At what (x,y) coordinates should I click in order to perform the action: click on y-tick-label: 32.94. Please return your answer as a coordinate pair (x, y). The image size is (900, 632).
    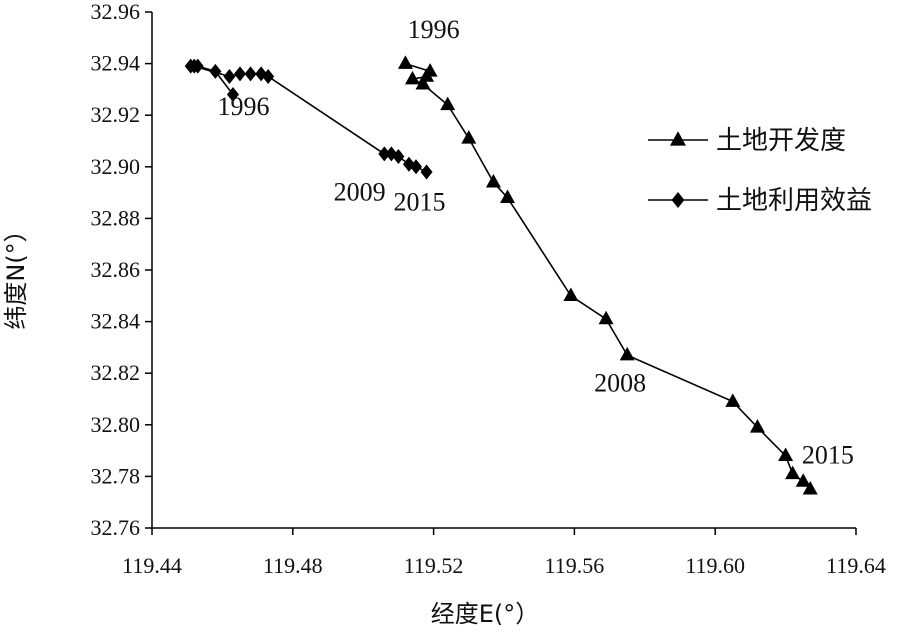
    Looking at the image, I should click on (116, 63).